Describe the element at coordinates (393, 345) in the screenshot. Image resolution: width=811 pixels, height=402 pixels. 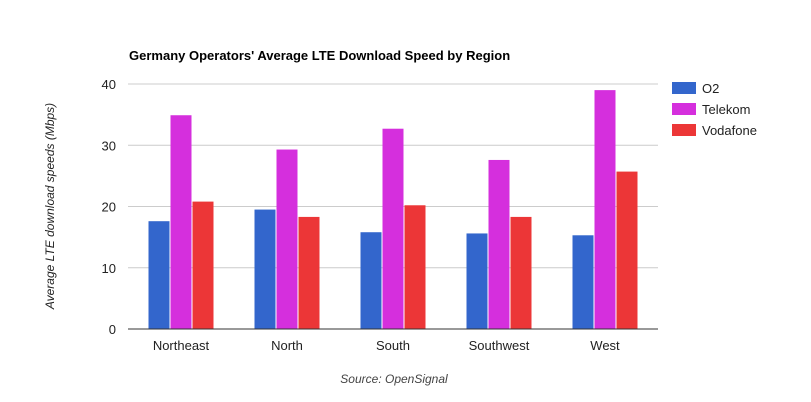
I see `x-tick-label: South` at that location.